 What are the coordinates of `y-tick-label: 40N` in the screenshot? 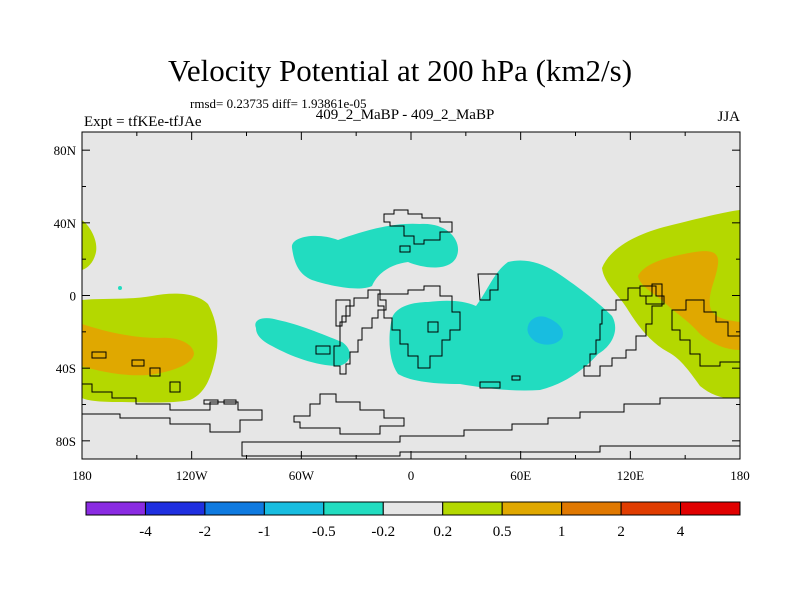 It's located at (65, 223).